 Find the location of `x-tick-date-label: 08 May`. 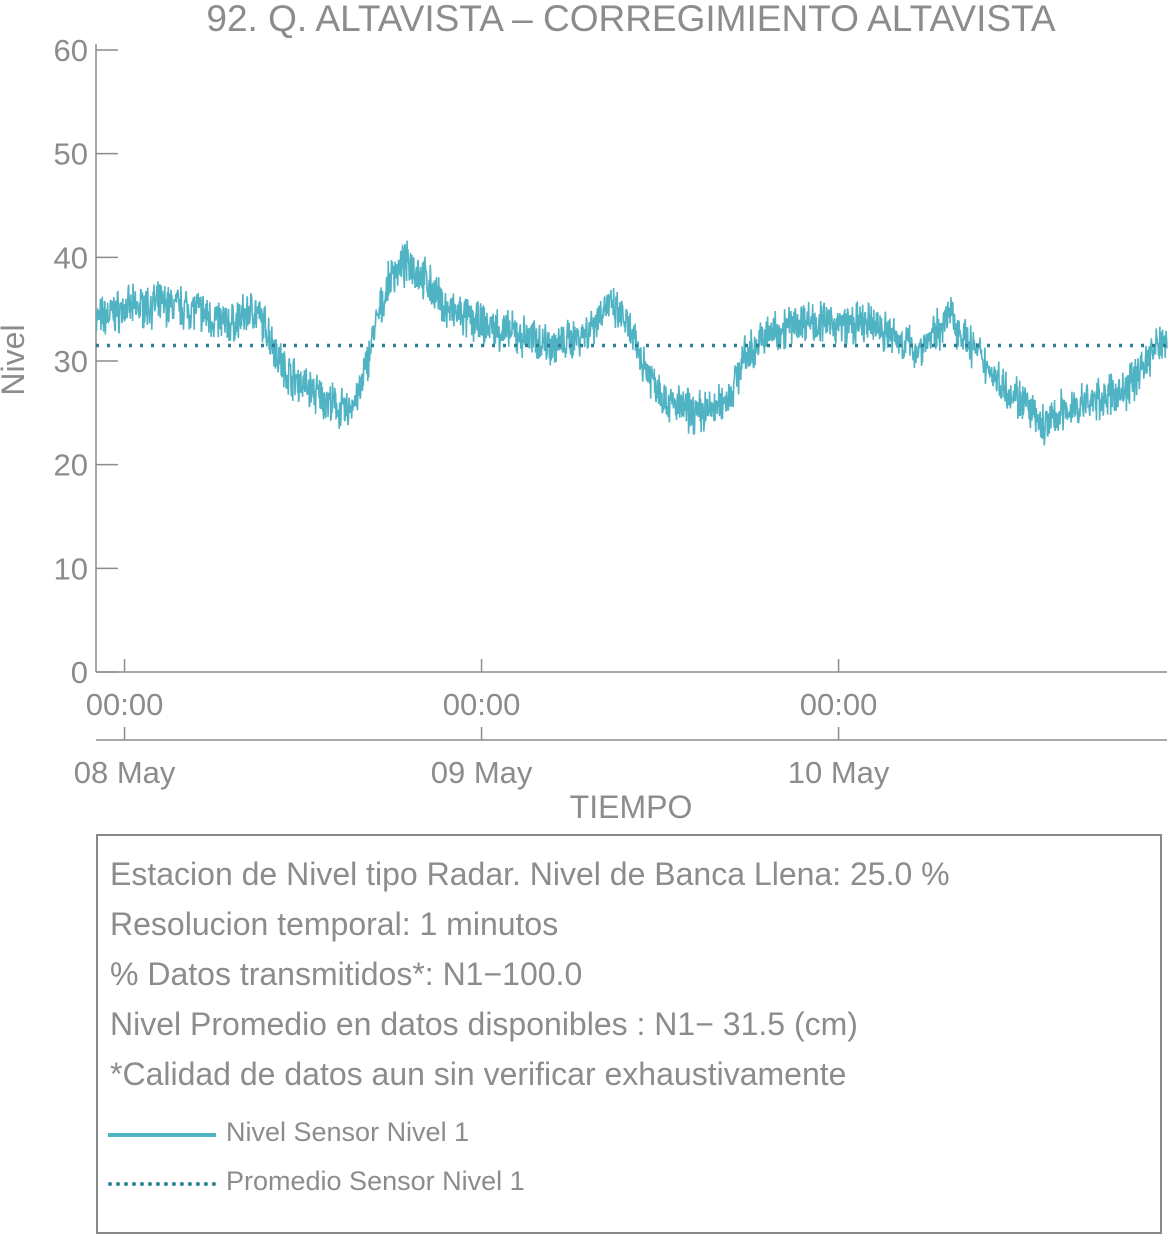

x-tick-date-label: 08 May is located at coordinates (125, 772).